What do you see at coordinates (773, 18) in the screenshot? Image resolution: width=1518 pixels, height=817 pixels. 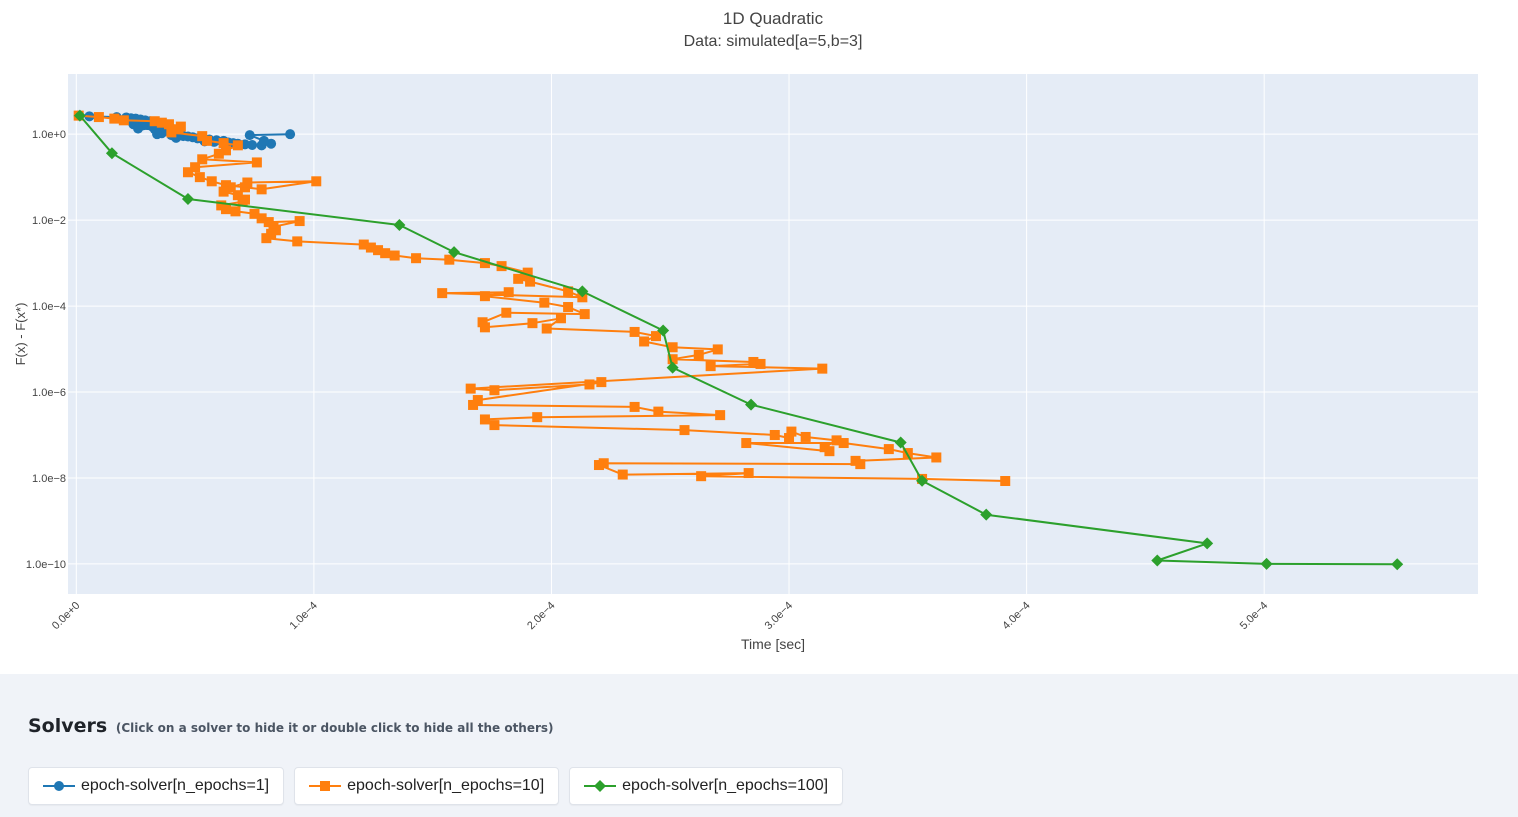 I see `chart-title: 1D Quadratic` at bounding box center [773, 18].